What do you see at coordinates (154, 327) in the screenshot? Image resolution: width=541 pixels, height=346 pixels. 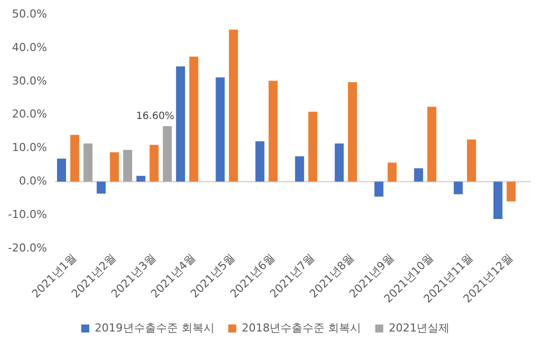 I see `legend-label: 2019년수출수준 회복시` at bounding box center [154, 327].